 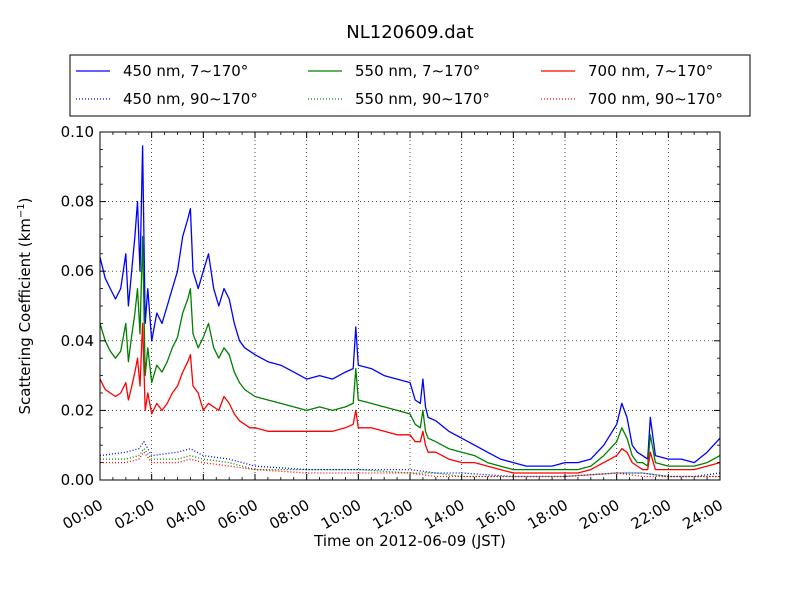 I want to click on x-tick-label: 20:00, so click(x=599, y=514).